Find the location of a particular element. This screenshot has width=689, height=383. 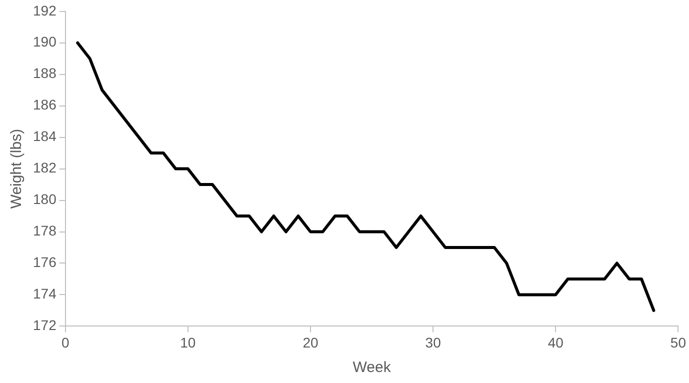

x-tick-label: 50 is located at coordinates (678, 342).